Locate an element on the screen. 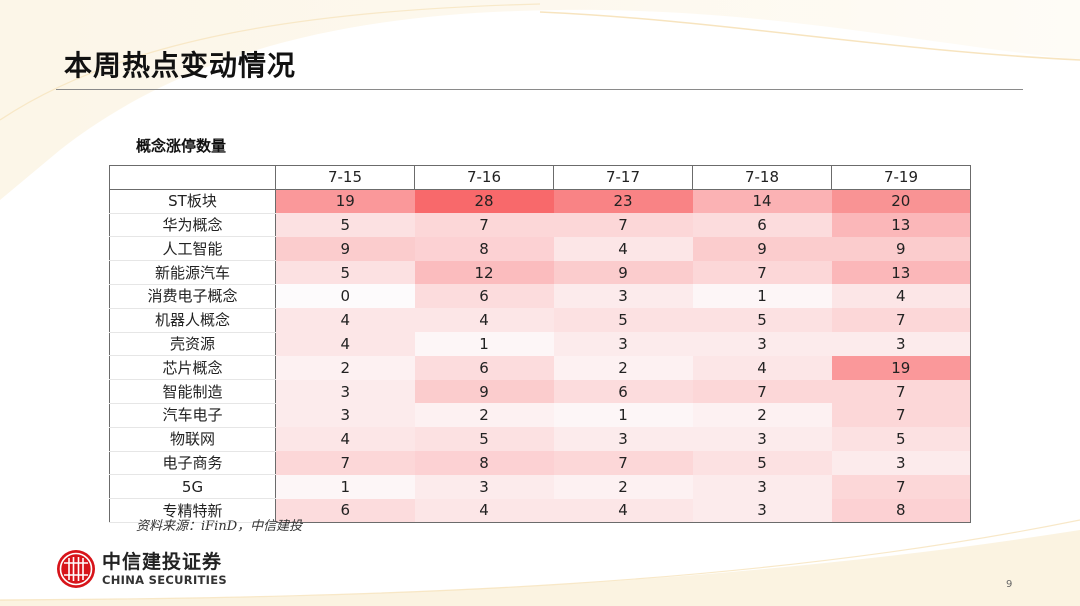 This screenshot has height=606, width=1080. table-row: 人工智能 9 8 4 9 9 is located at coordinates (540, 249).